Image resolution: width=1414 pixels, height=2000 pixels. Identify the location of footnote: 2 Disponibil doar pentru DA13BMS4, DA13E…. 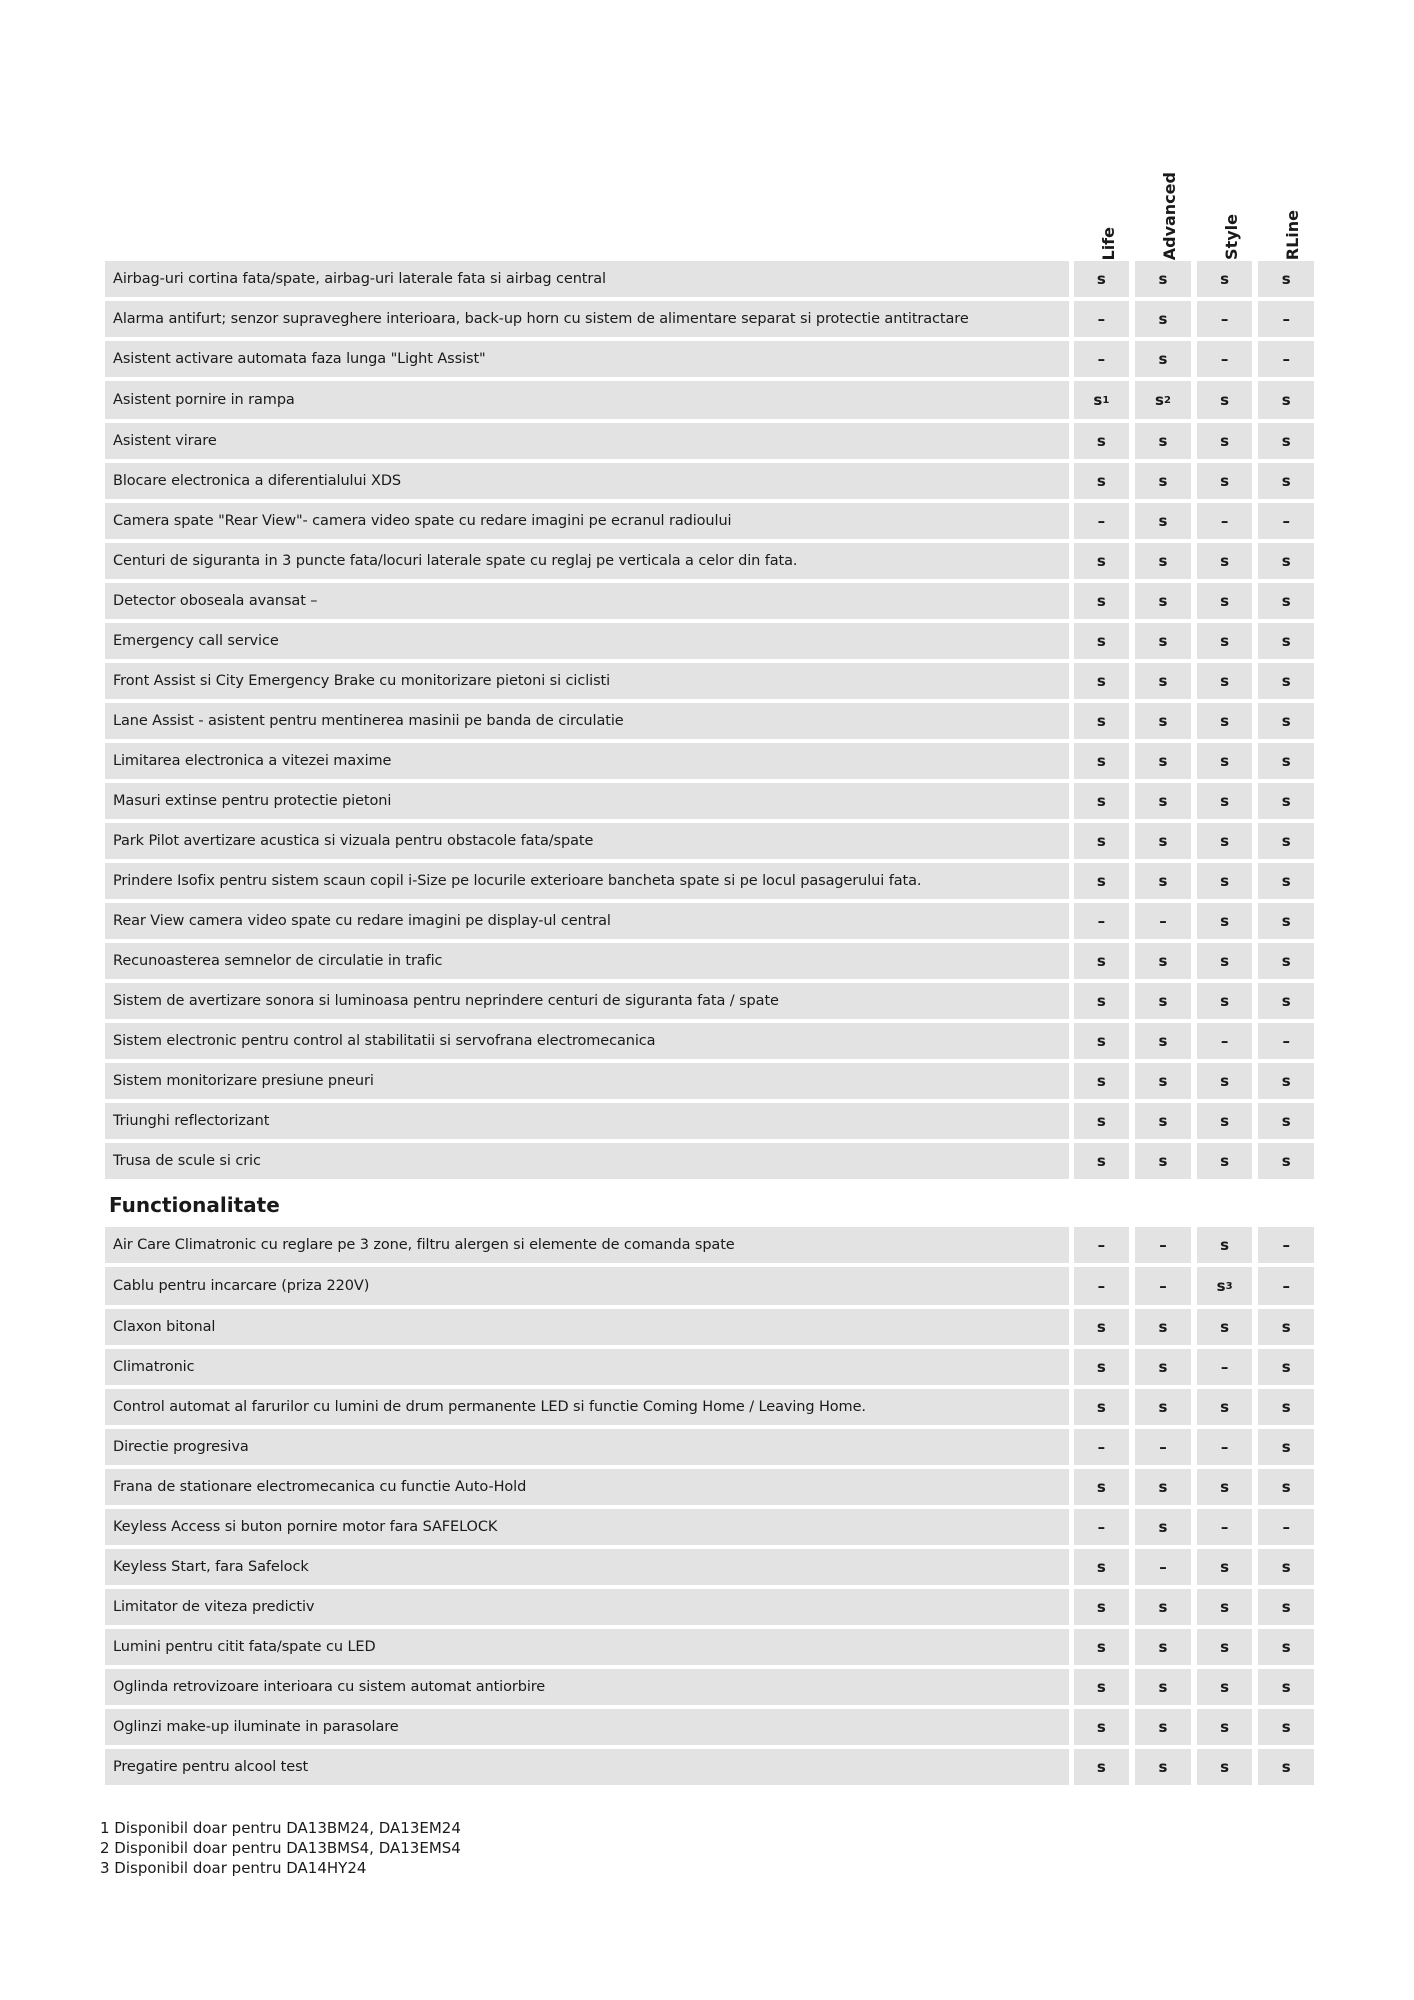
(280, 1848).